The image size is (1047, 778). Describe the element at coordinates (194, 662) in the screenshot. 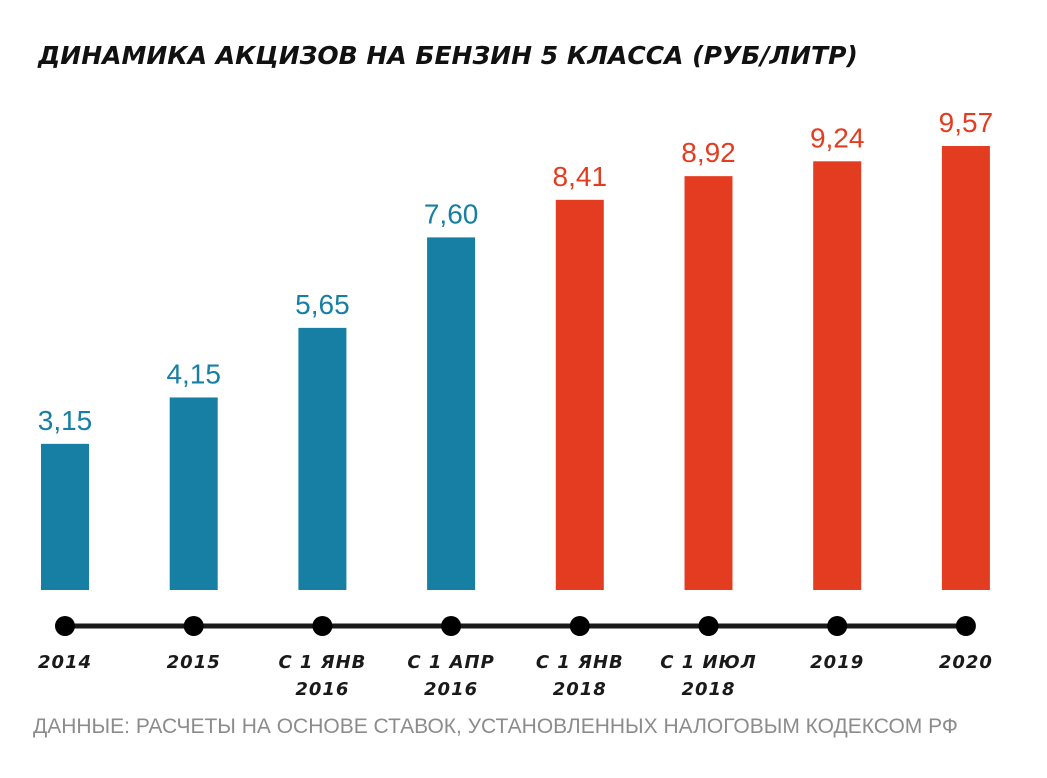

I see `category-label: 2015` at that location.